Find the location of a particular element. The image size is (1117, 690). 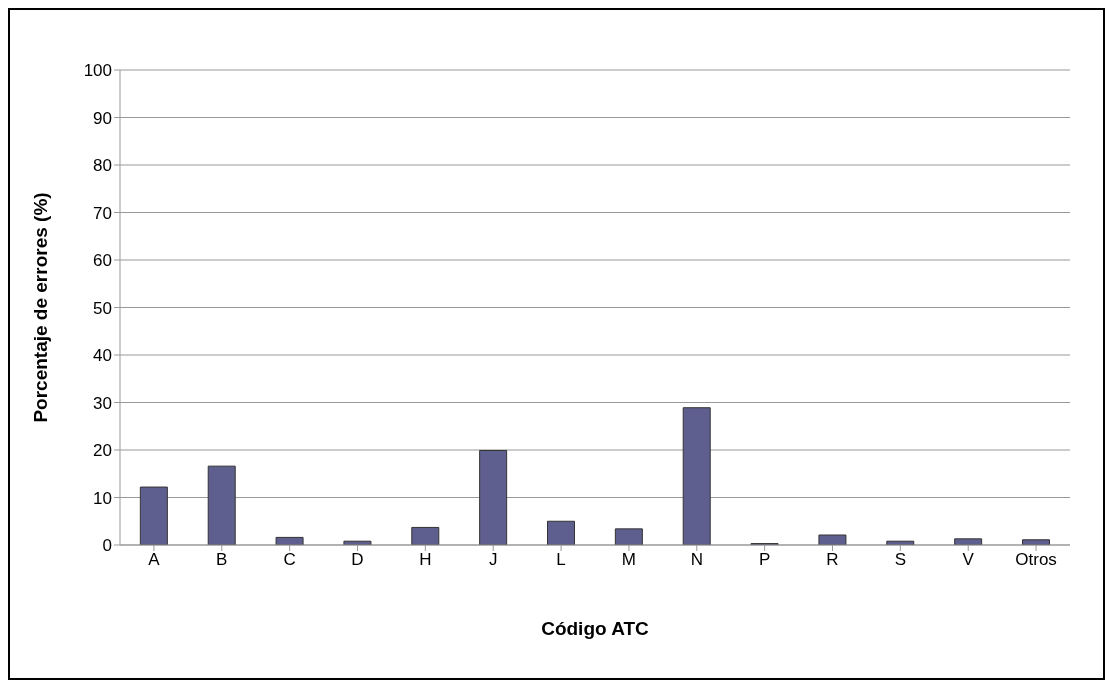

x-tick-label: H is located at coordinates (425, 560).